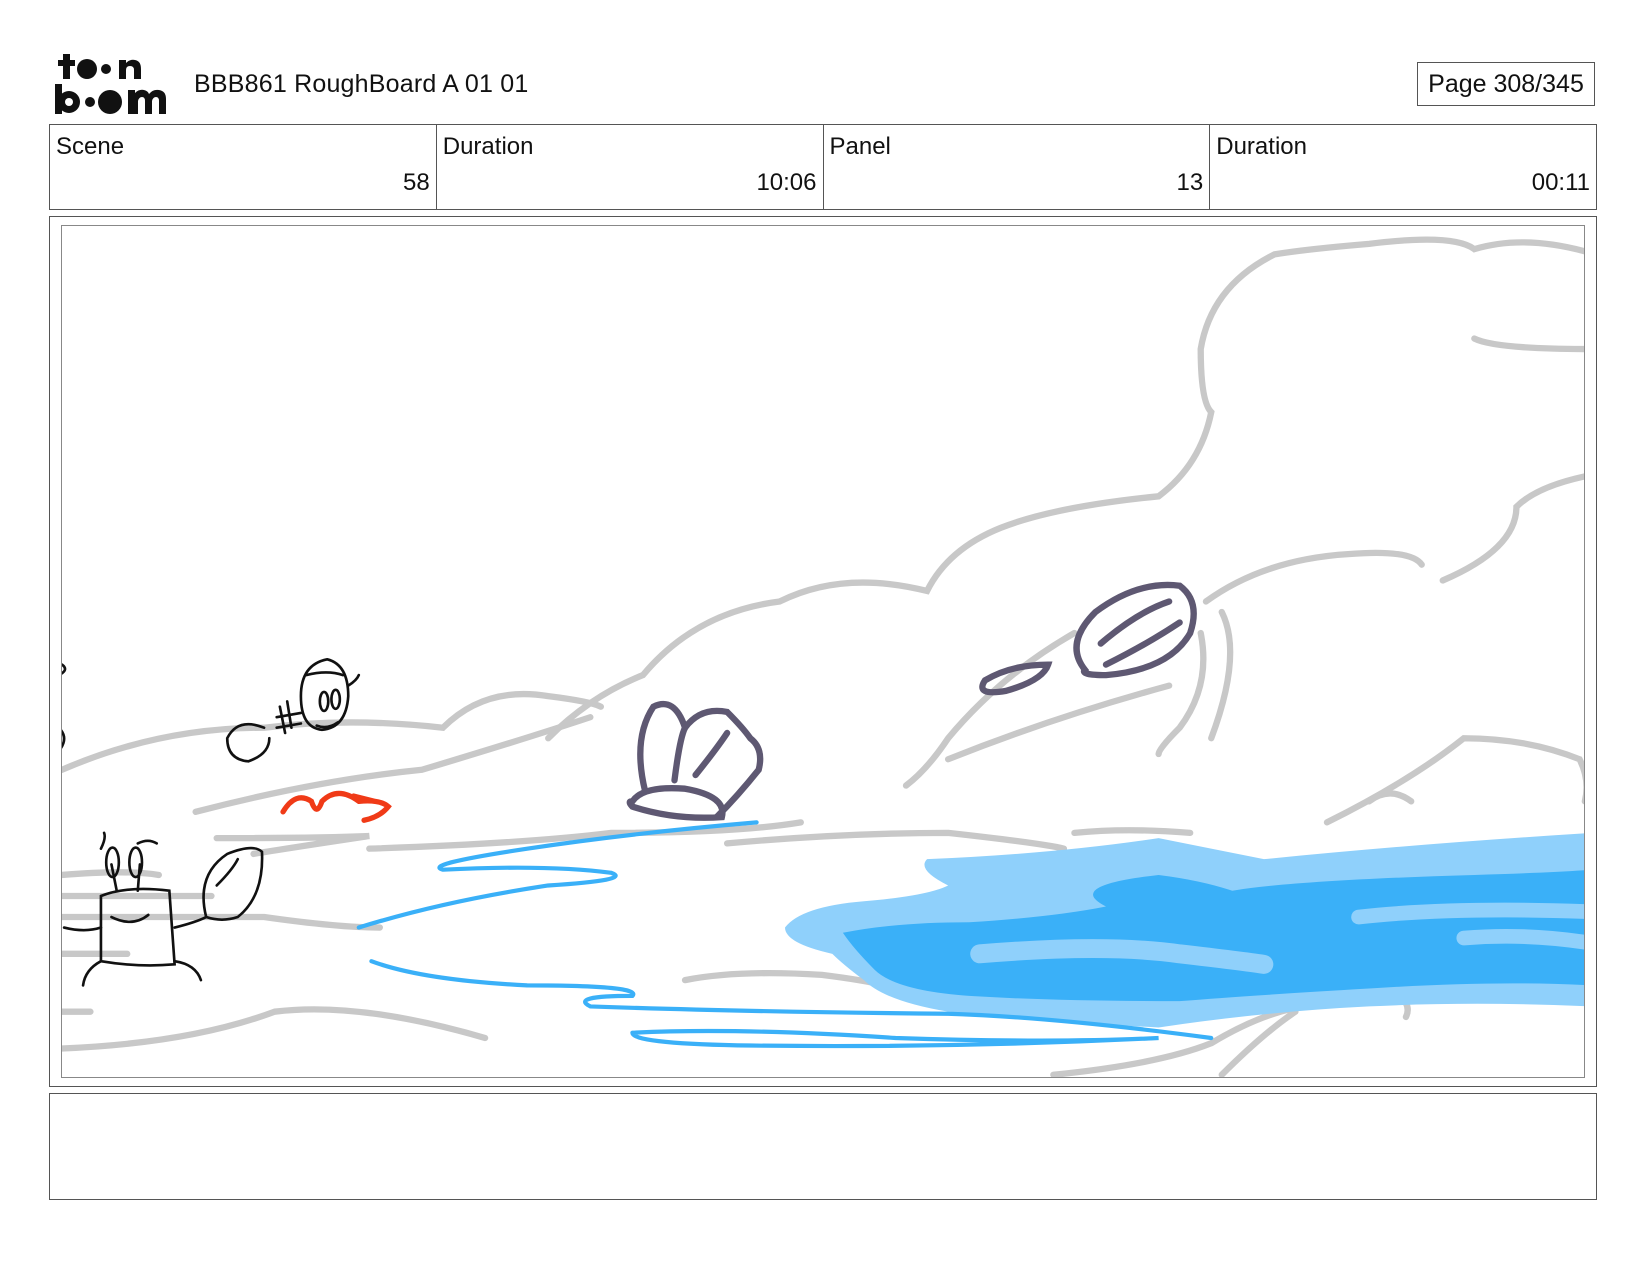 This screenshot has width=1650, height=1275. Describe the element at coordinates (336, 806) in the screenshot. I see `motion-arrow` at that location.